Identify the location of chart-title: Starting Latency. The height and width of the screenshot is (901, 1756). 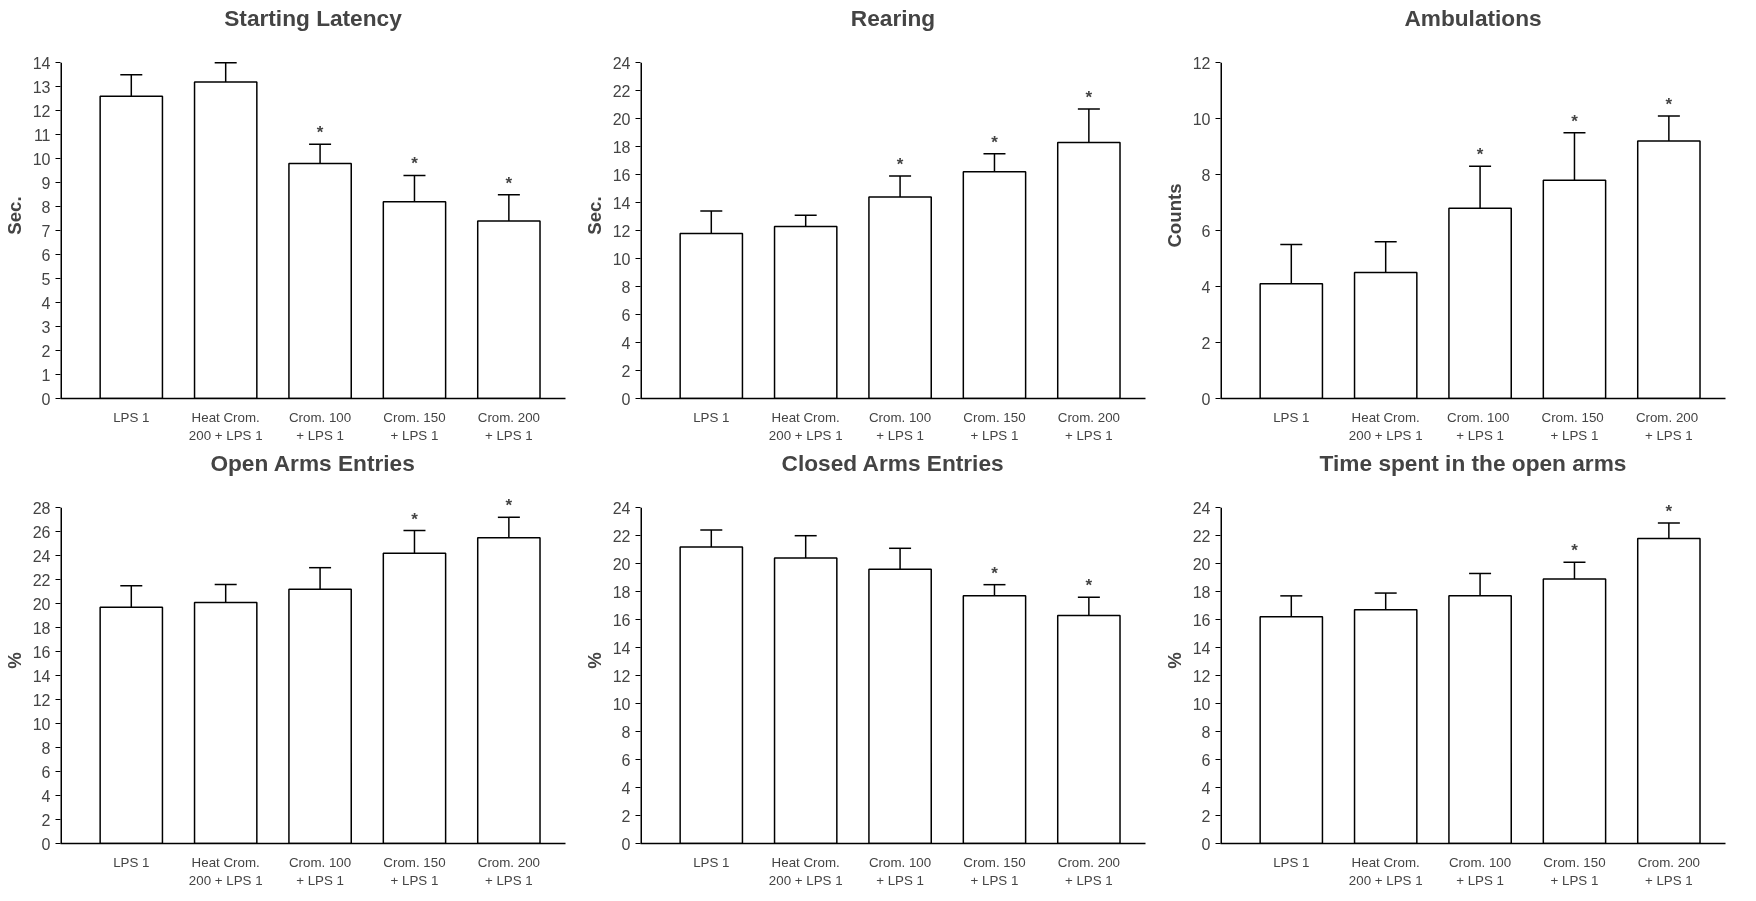
(313, 17).